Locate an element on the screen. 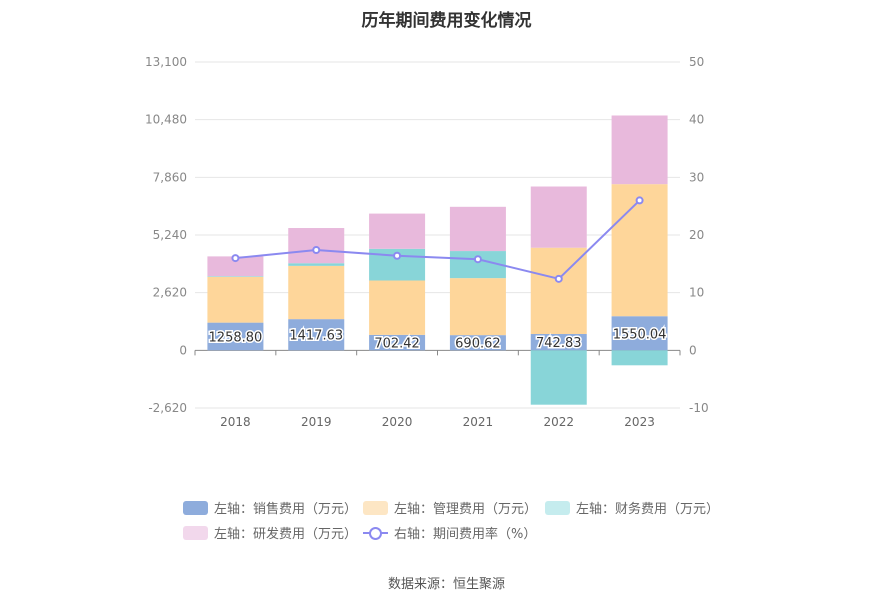 Image resolution: width=893 pixels, height=603 pixels. bar-data-label: 1417.63 is located at coordinates (316, 336).